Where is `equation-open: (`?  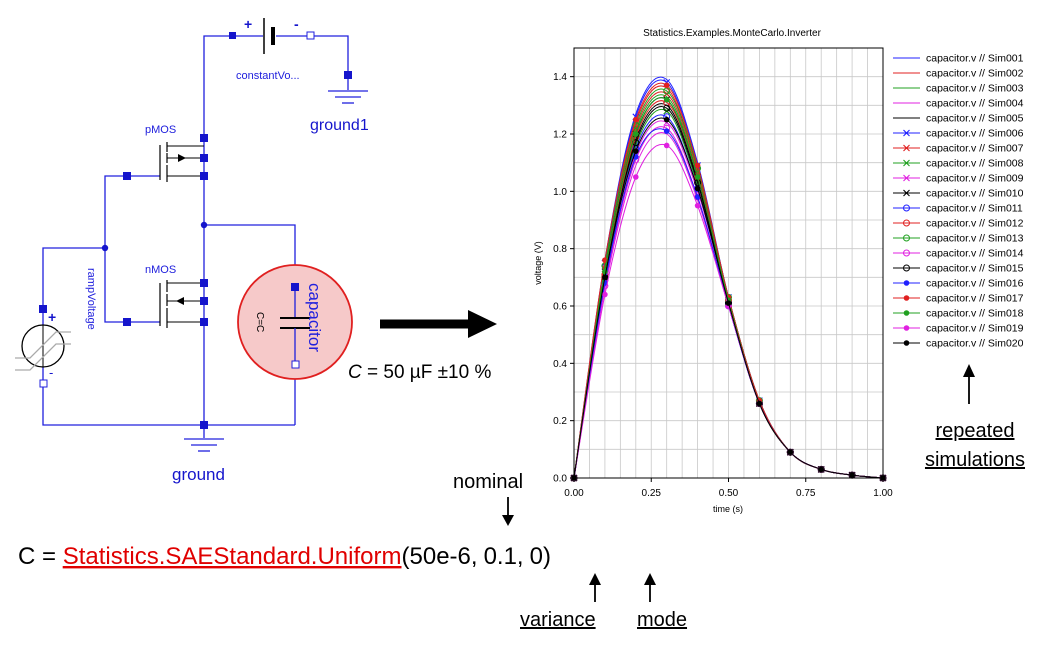
equation-open: ( is located at coordinates (406, 556).